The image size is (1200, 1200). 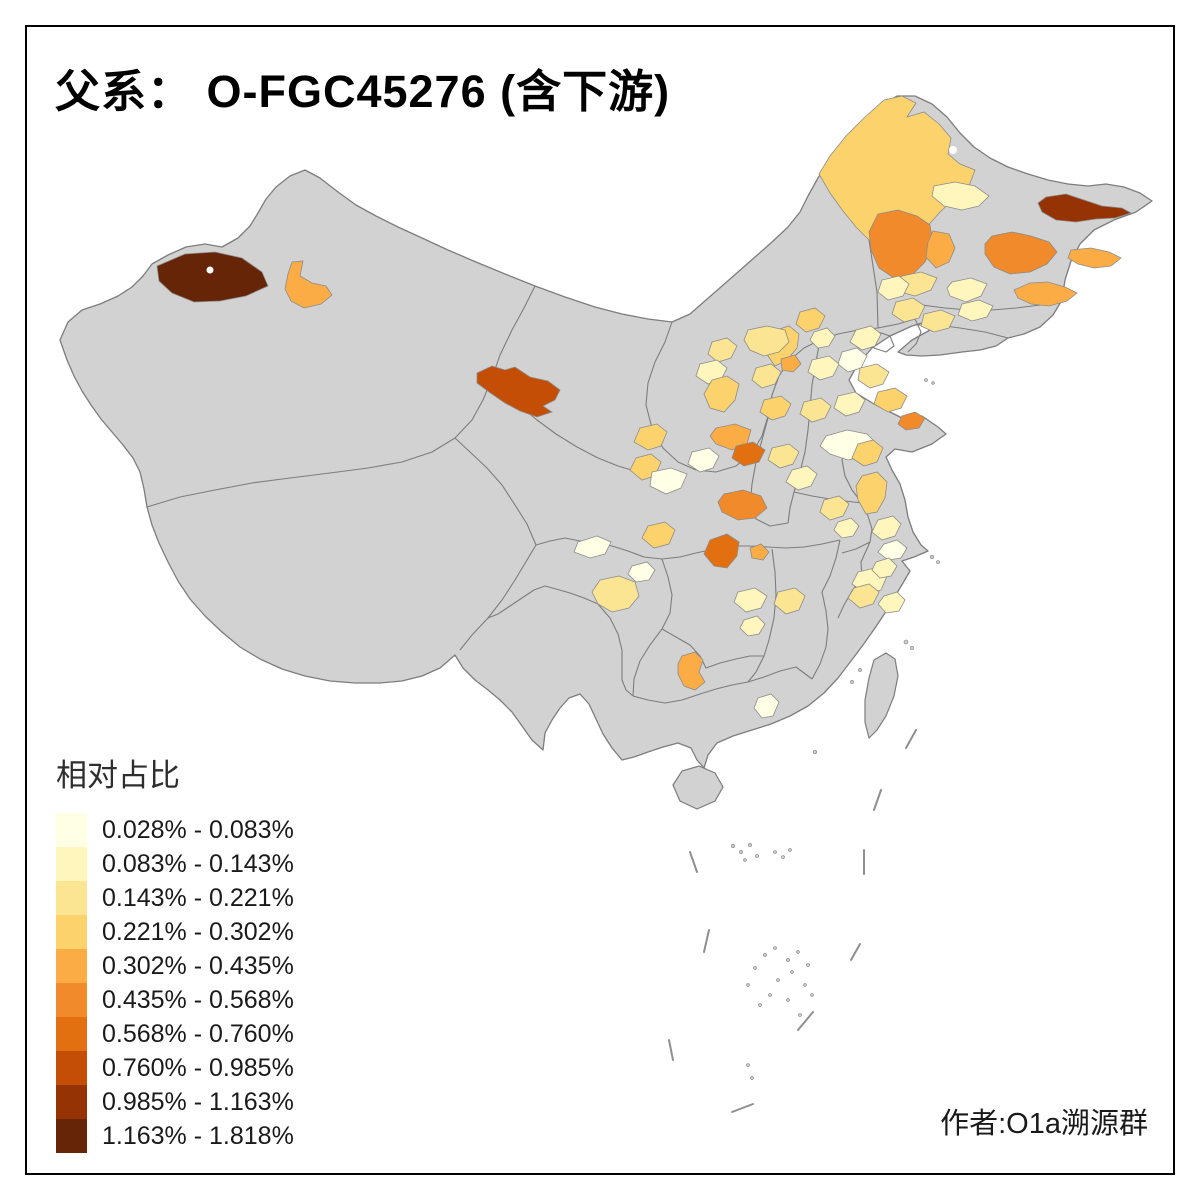 What do you see at coordinates (198, 931) in the screenshot?
I see `legend-label: 0.221% - 0.302%` at bounding box center [198, 931].